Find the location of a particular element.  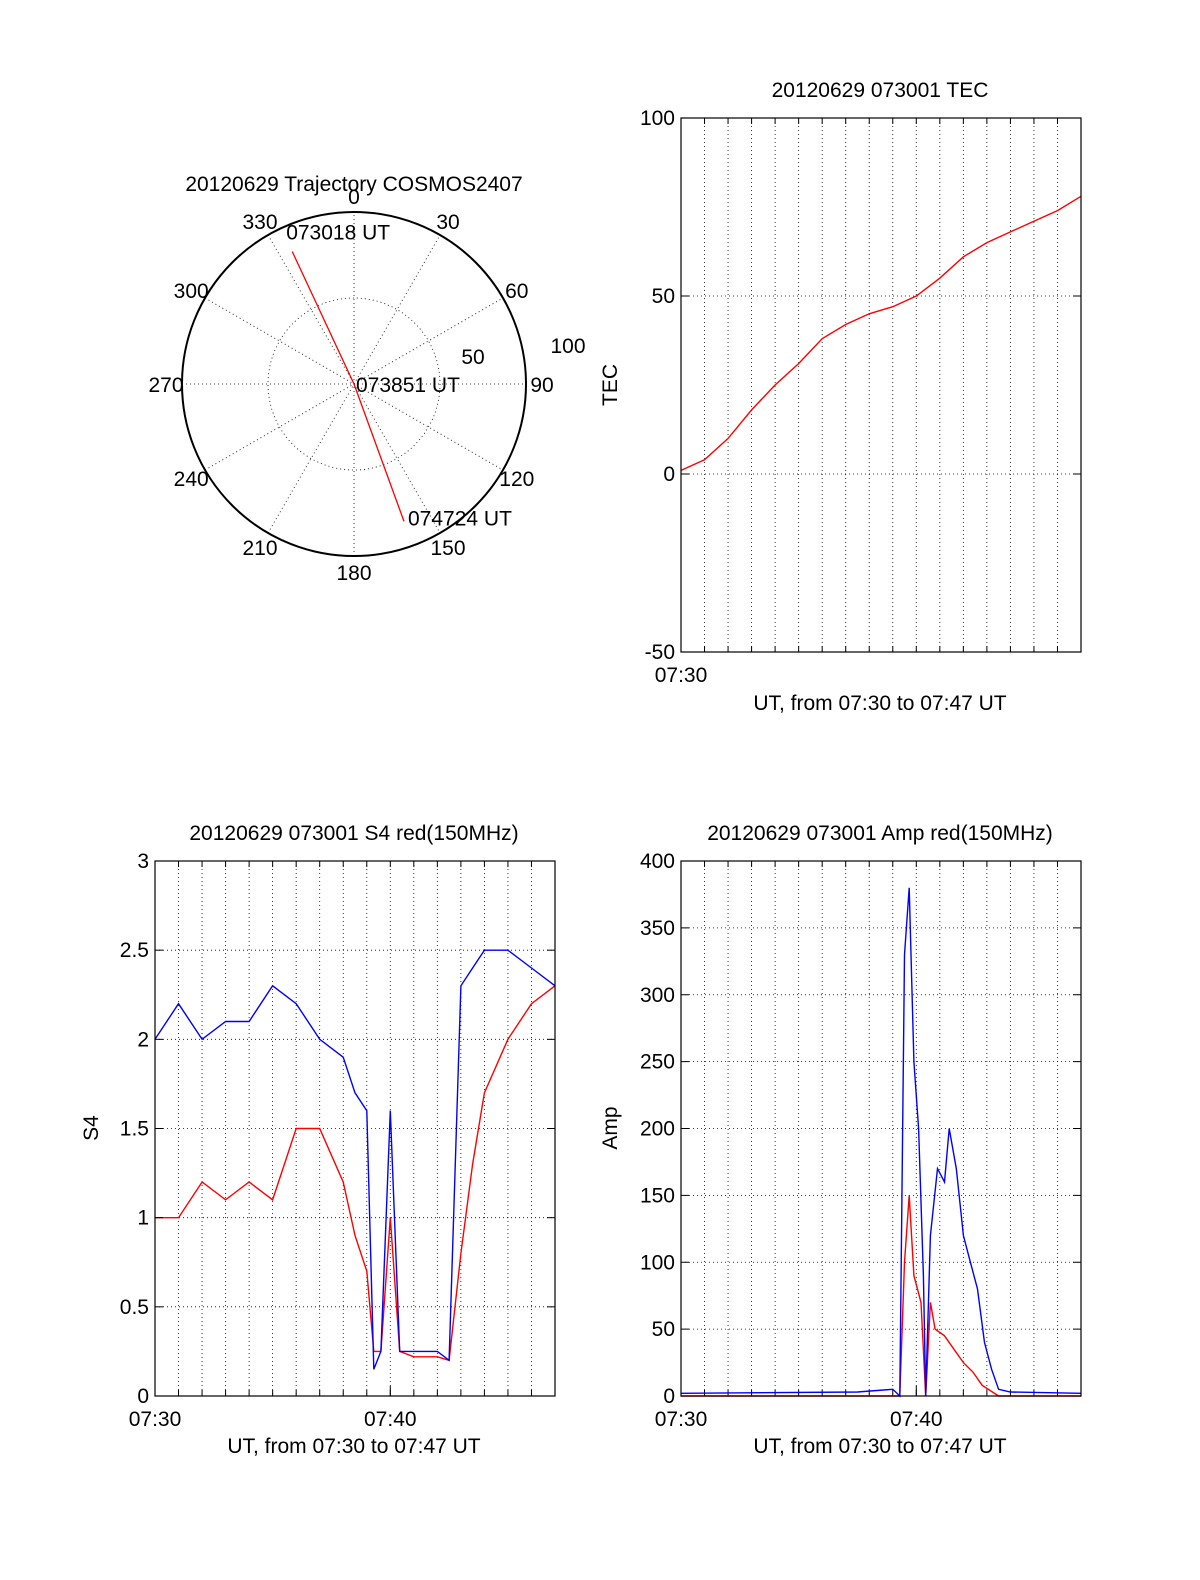

amp-ylabel: Amp is located at coordinates (610, 1127).